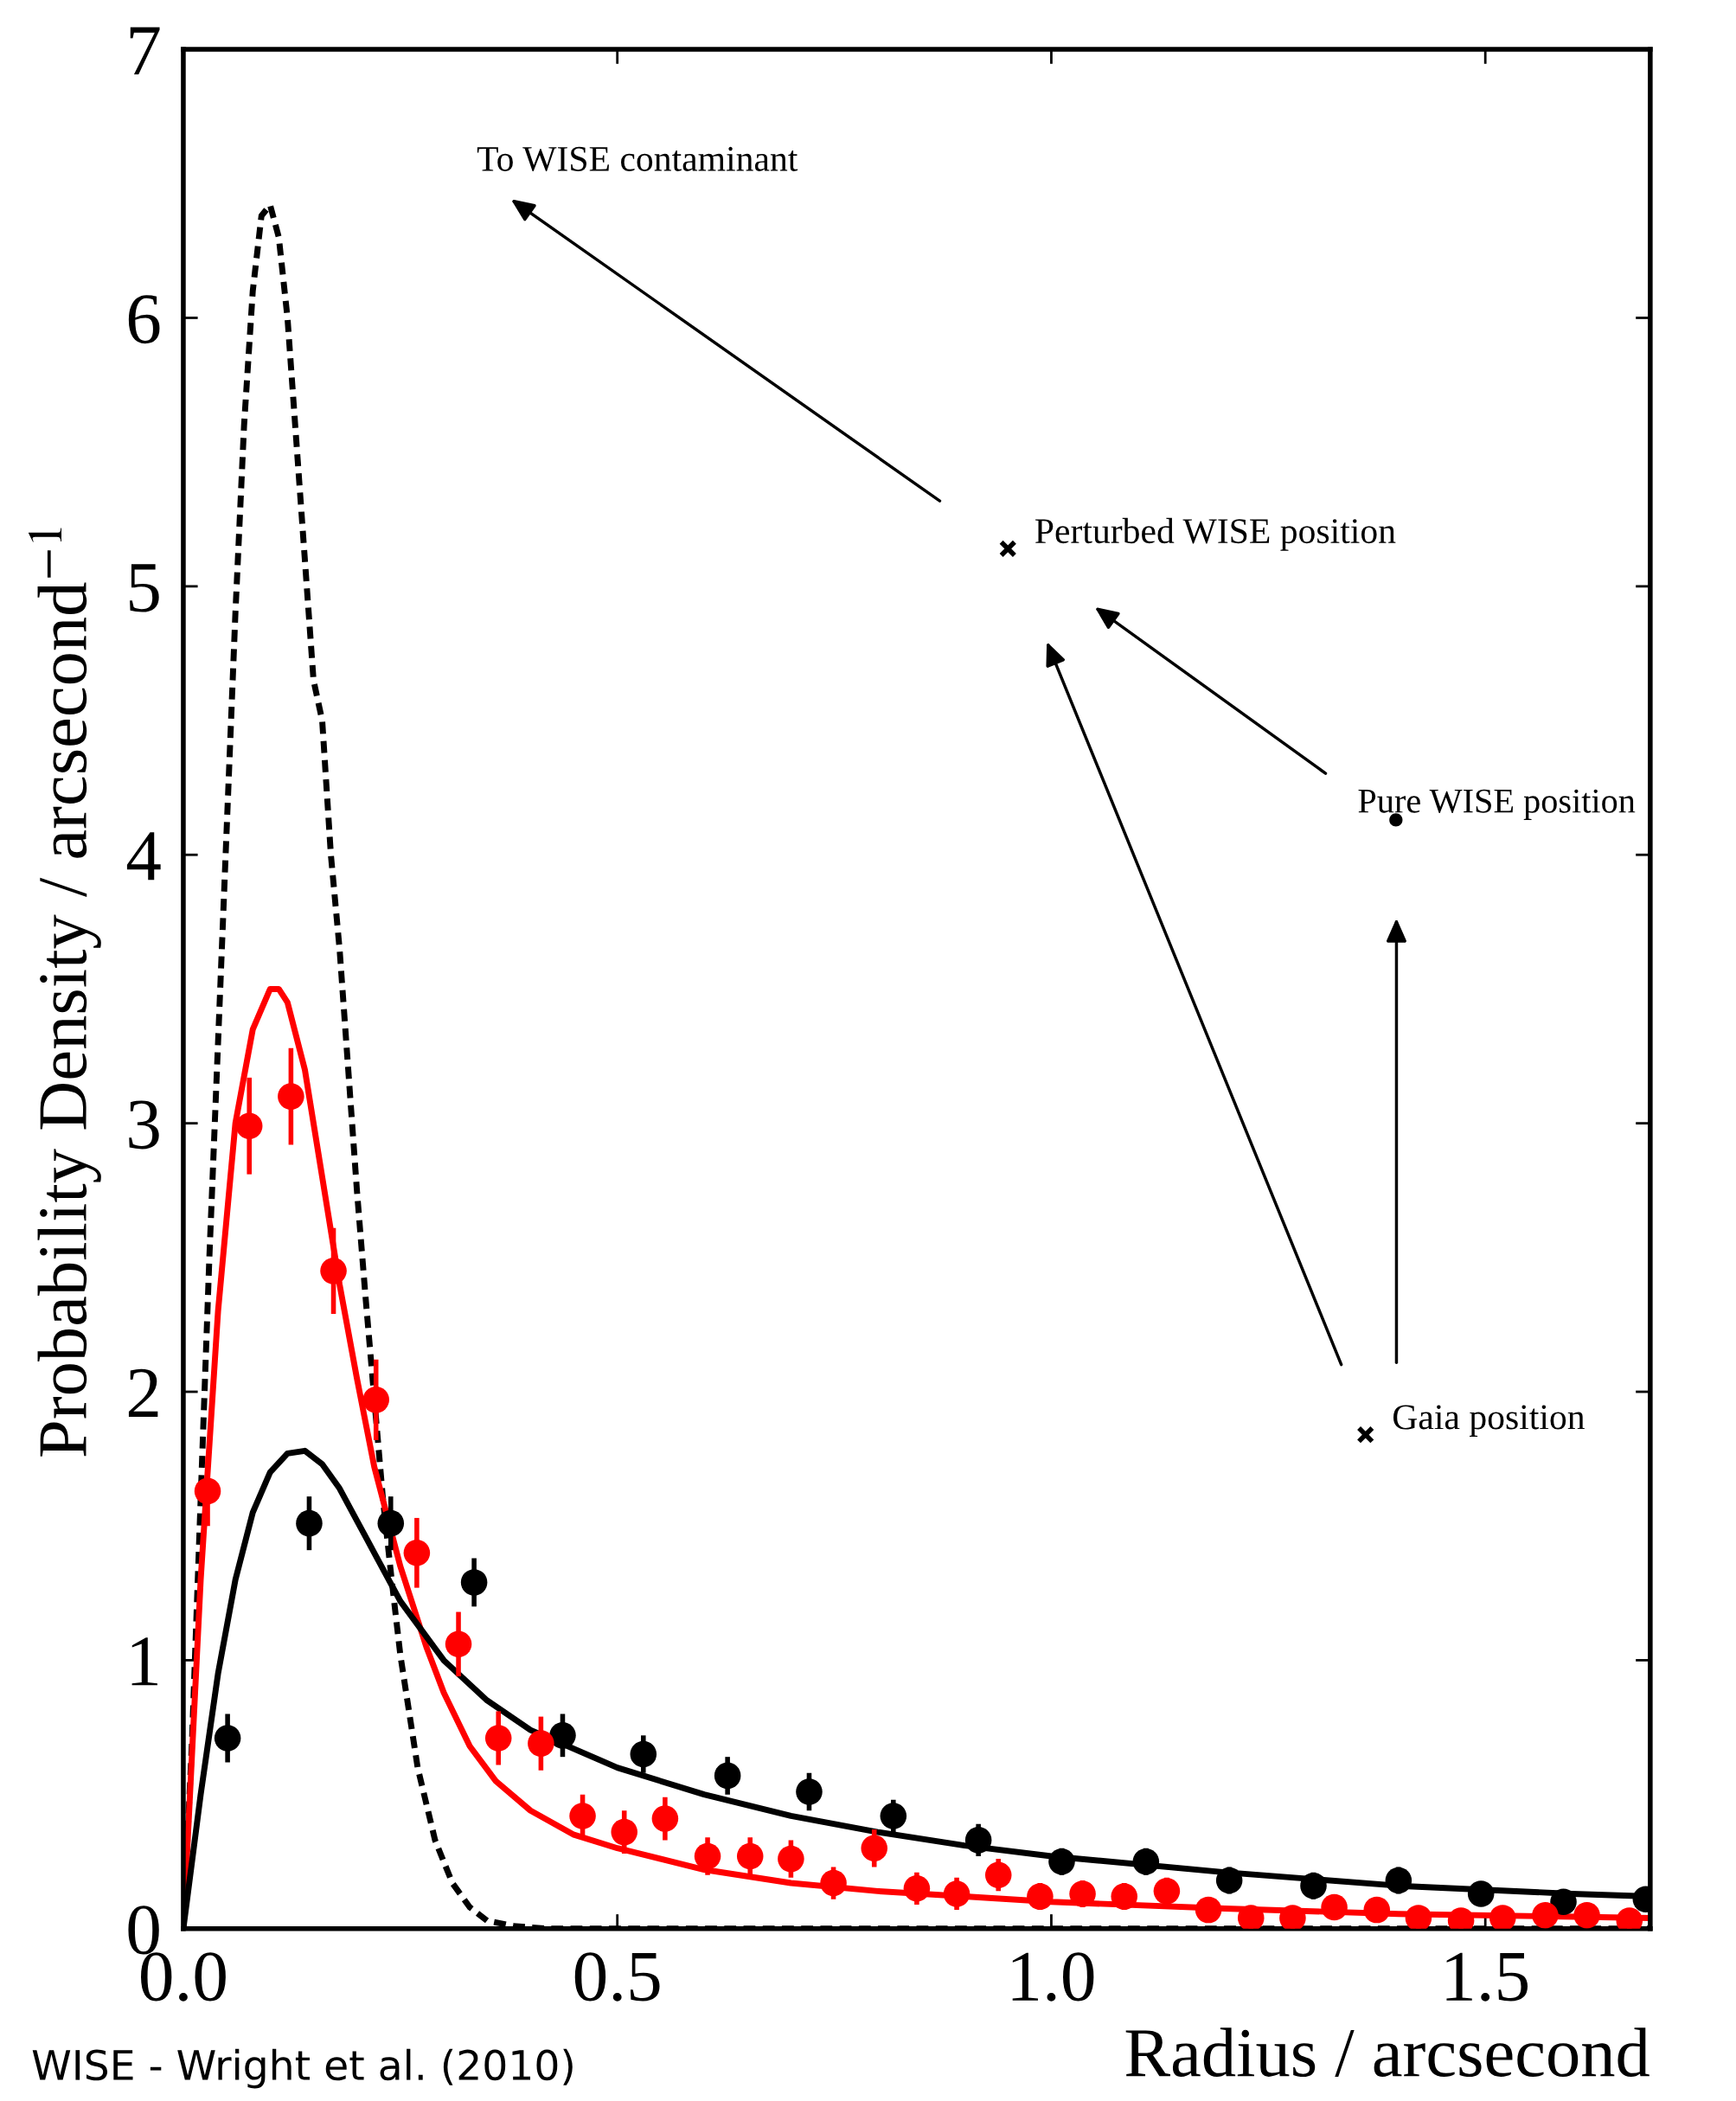 The width and height of the screenshot is (1736, 2101). What do you see at coordinates (64, 993) in the screenshot?
I see `y-axis-title: Probability Density / arcsecond$^{−1}$` at bounding box center [64, 993].